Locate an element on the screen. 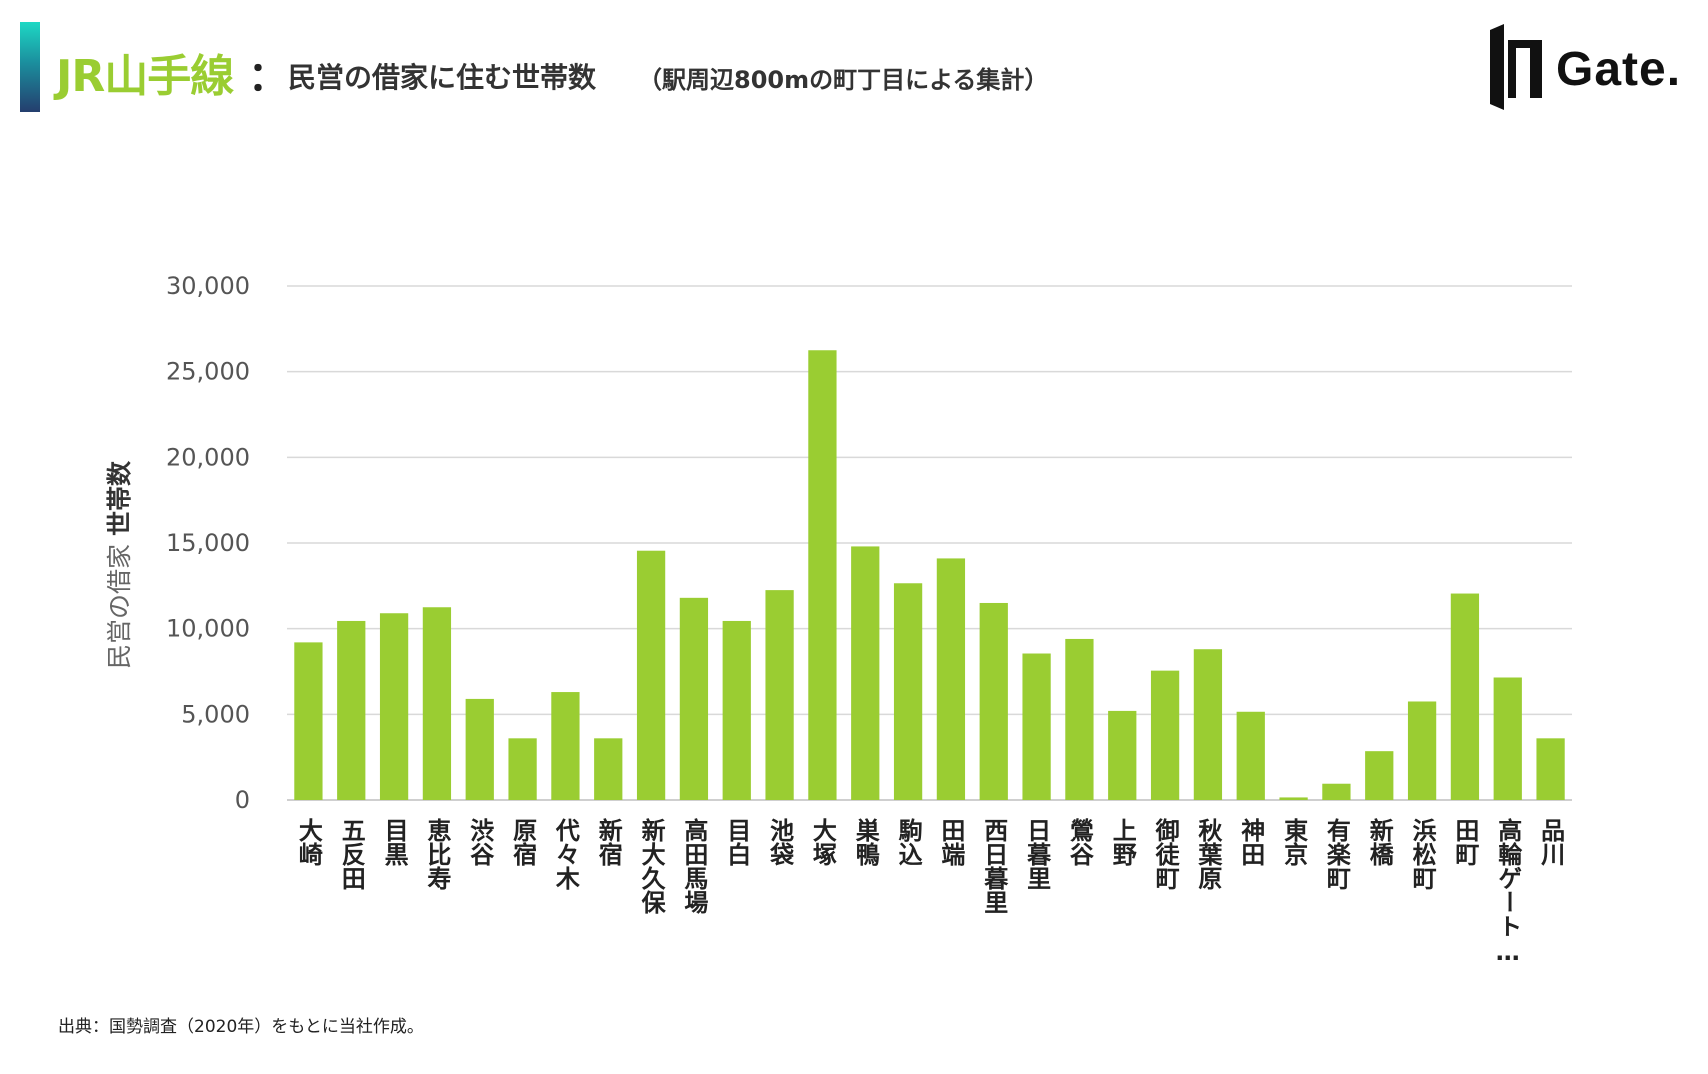  x-category-label: 大塚 is located at coordinates (822, 842).